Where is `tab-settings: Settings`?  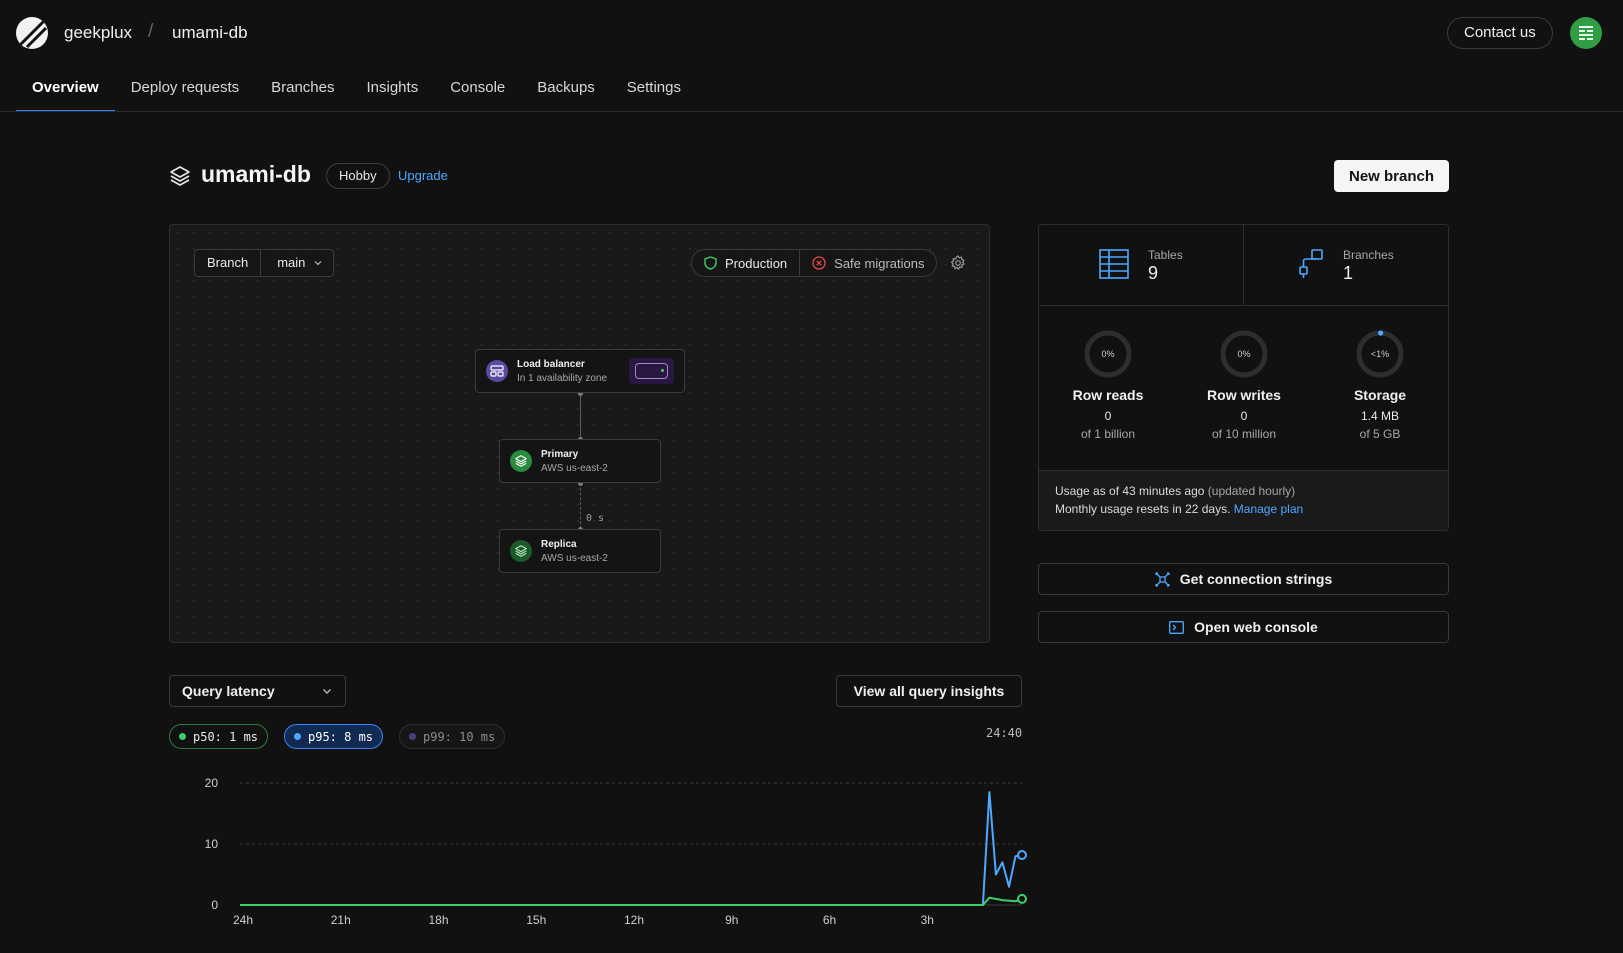
tab-settings: Settings is located at coordinates (653, 87).